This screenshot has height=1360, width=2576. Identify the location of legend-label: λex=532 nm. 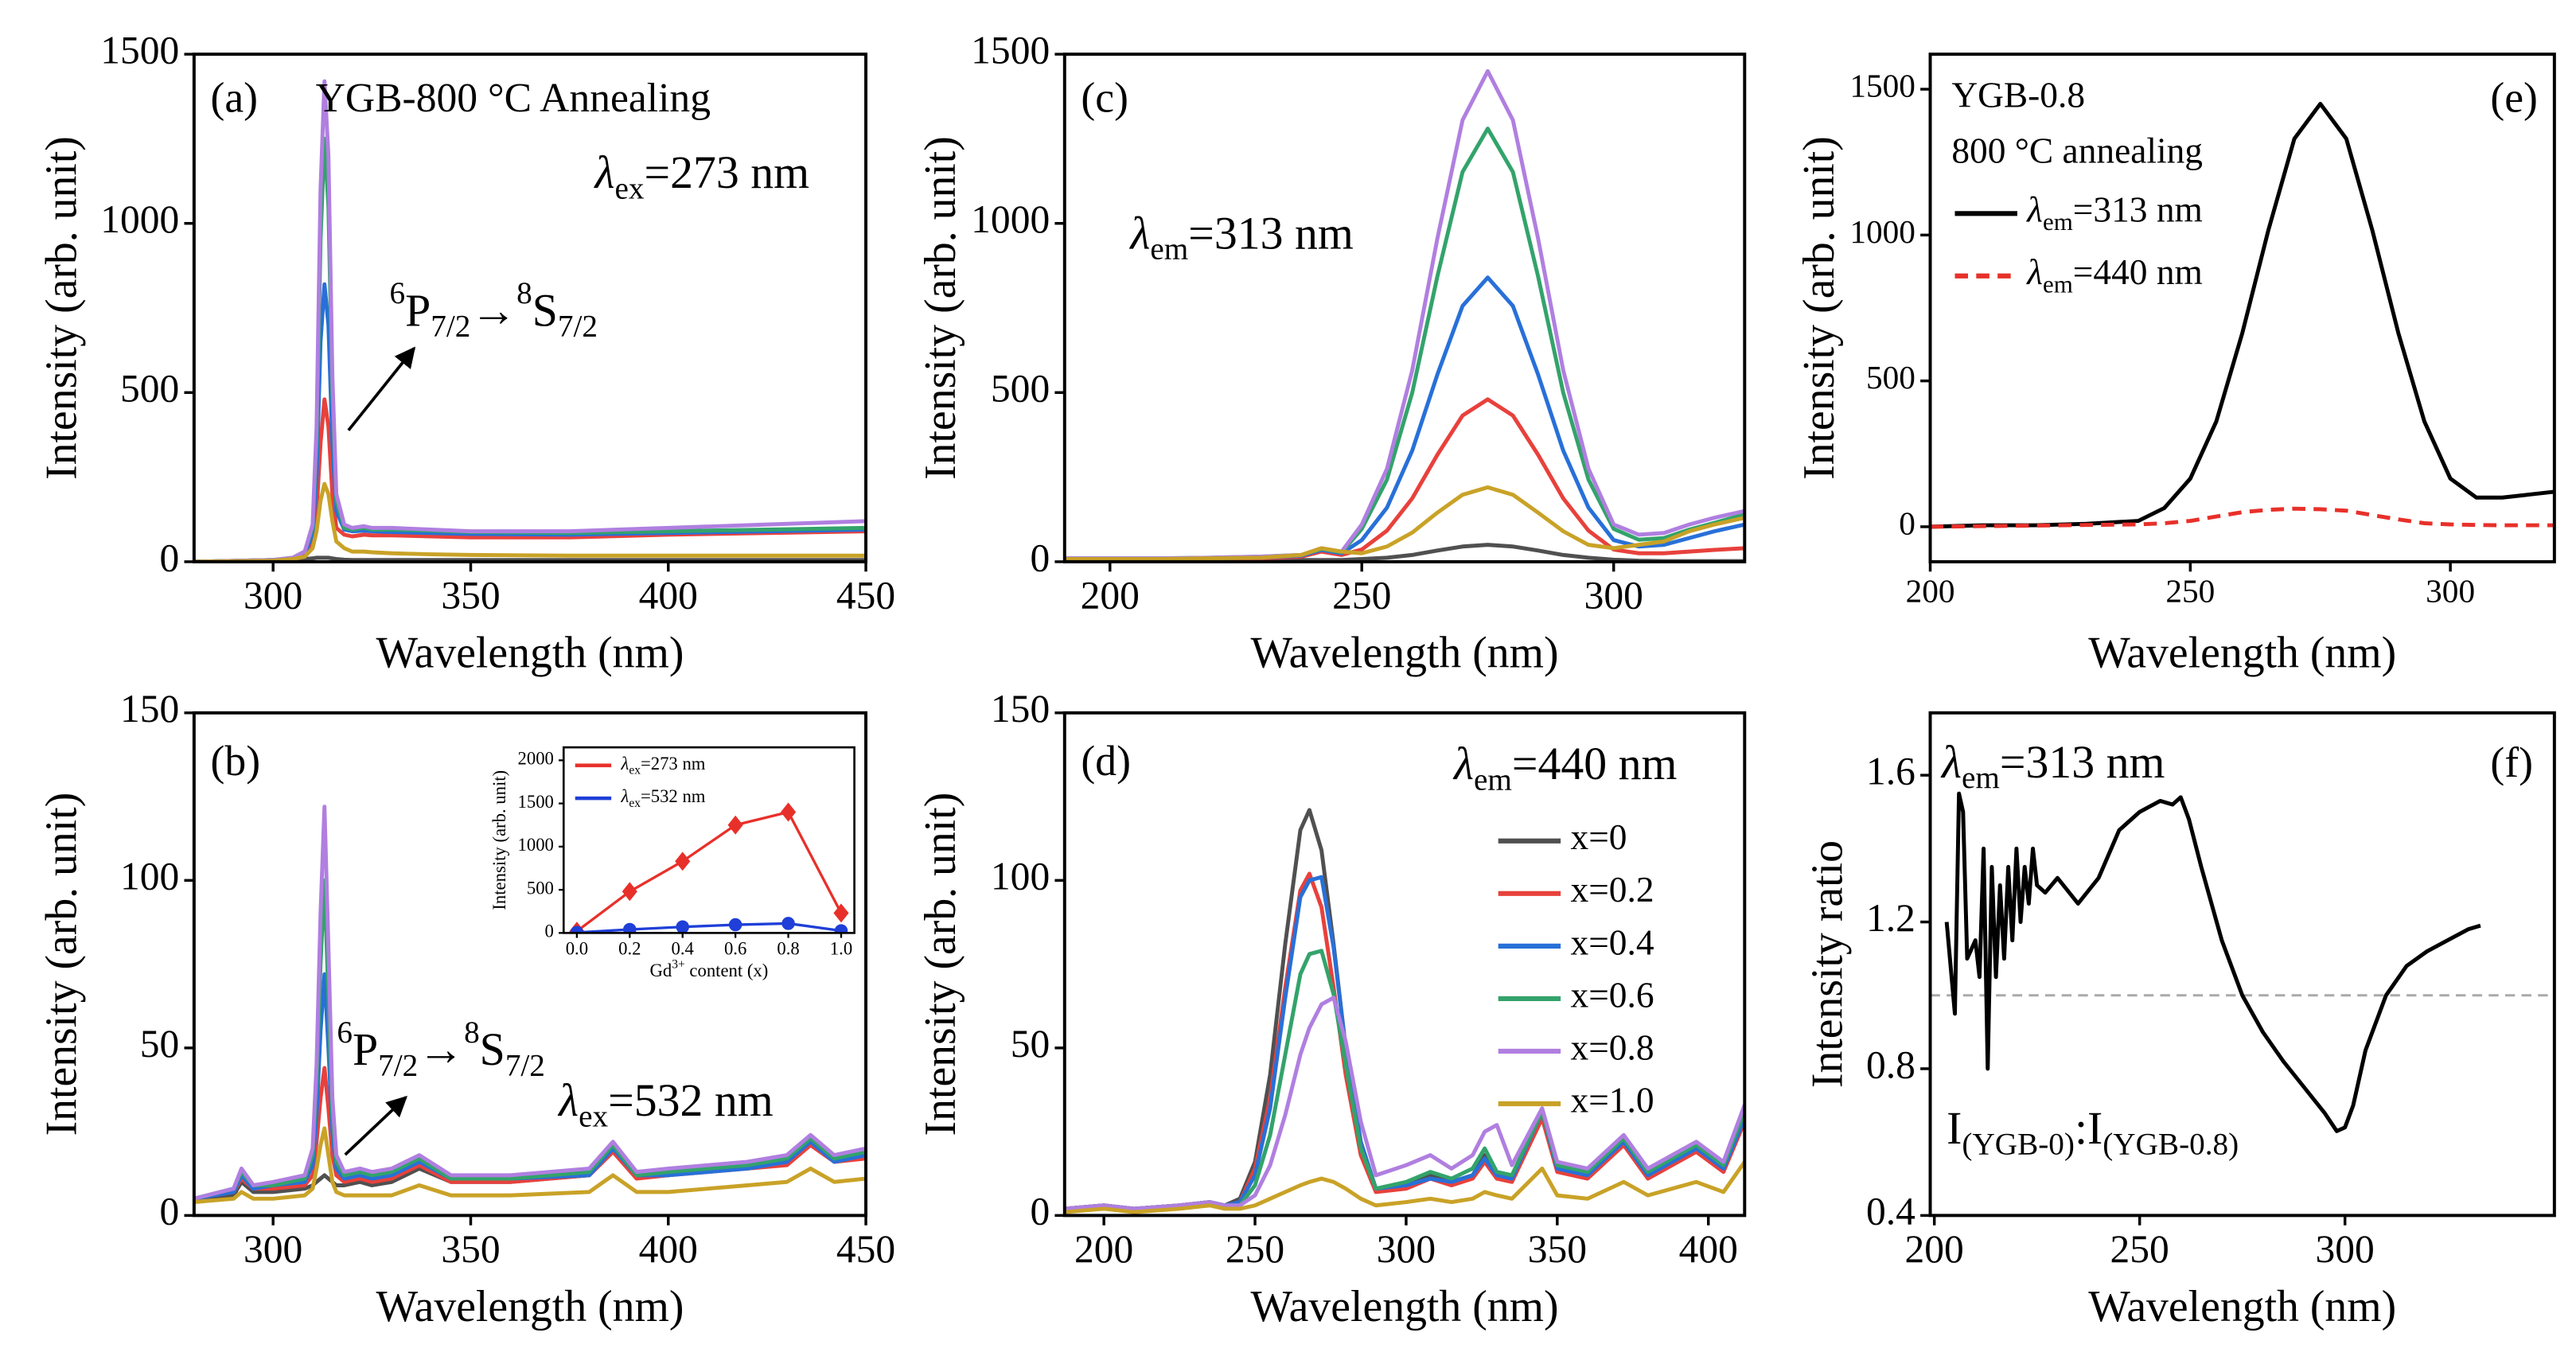
(663, 797).